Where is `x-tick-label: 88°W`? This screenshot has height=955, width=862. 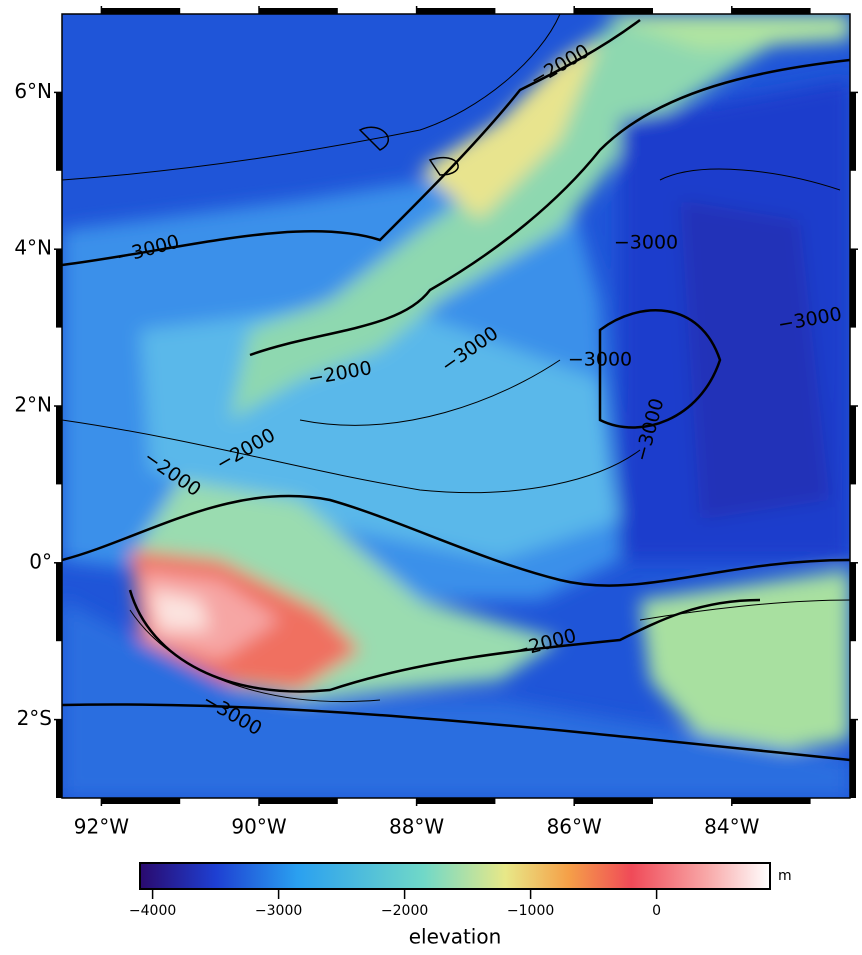 x-tick-label: 88°W is located at coordinates (416, 827).